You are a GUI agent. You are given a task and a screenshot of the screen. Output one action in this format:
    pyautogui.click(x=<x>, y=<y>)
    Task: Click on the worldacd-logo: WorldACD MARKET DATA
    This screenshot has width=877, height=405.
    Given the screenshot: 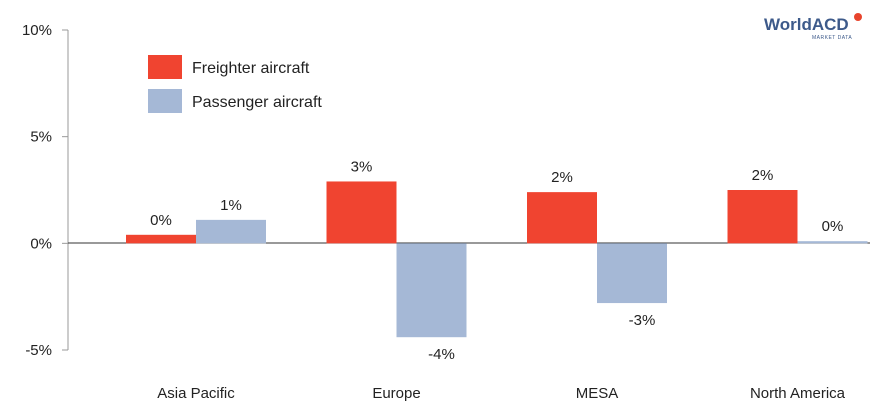 What is the action you would take?
    pyautogui.click(x=813, y=27)
    